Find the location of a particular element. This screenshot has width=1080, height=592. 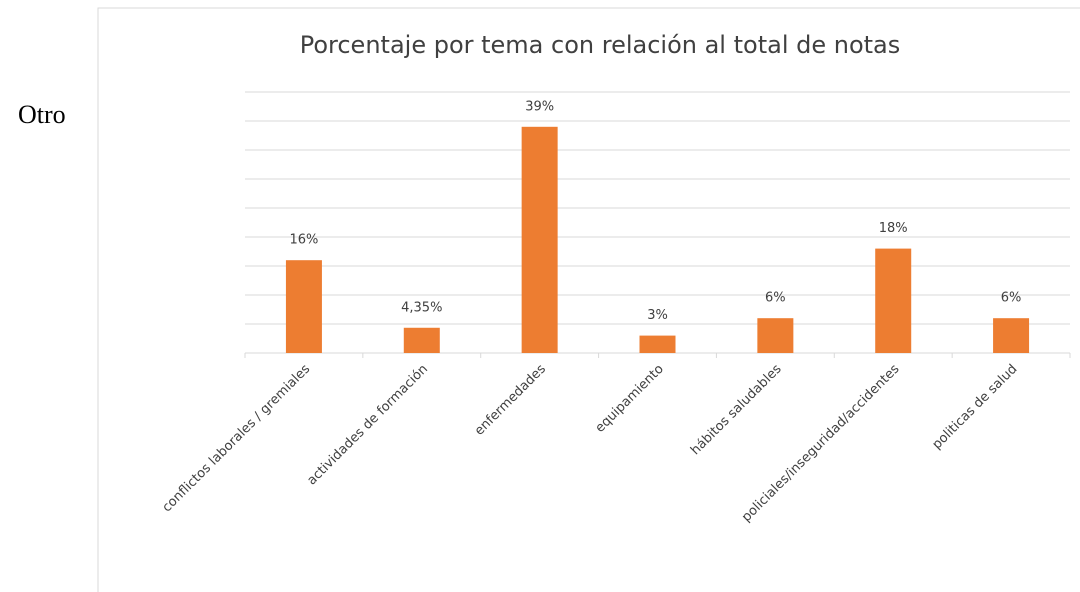

value-label: 16% is located at coordinates (303, 240).